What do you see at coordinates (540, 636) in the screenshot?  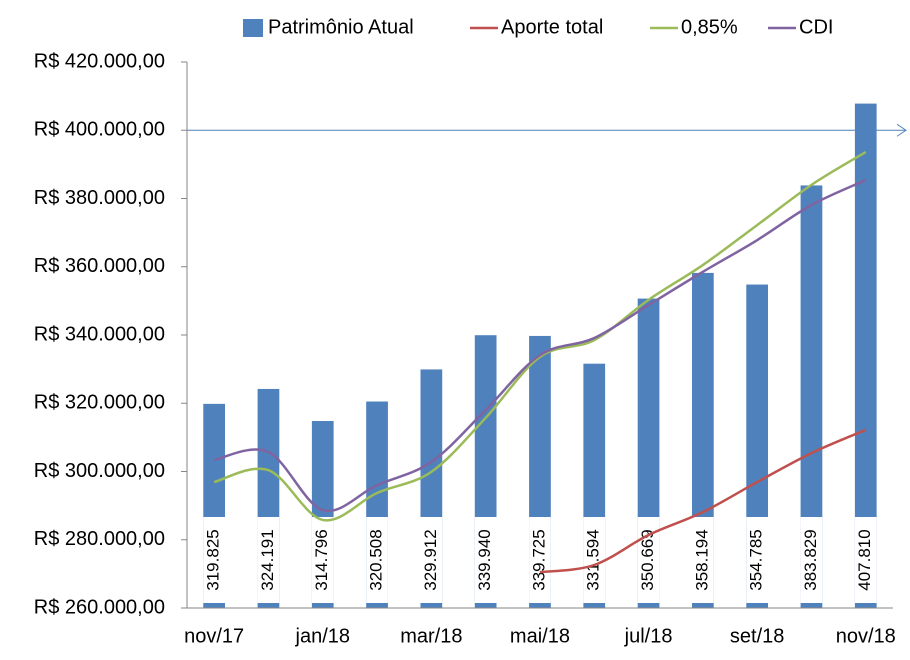 I see `x-tick-label: mai/18` at bounding box center [540, 636].